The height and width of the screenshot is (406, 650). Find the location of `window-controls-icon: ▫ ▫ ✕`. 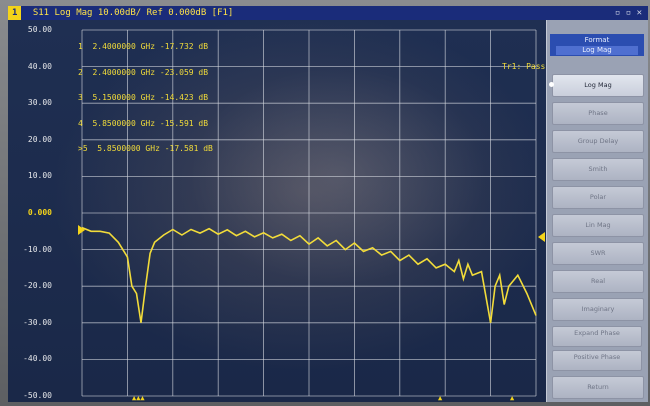

window-controls-icon: ▫ ▫ ✕ is located at coordinates (628, 13).